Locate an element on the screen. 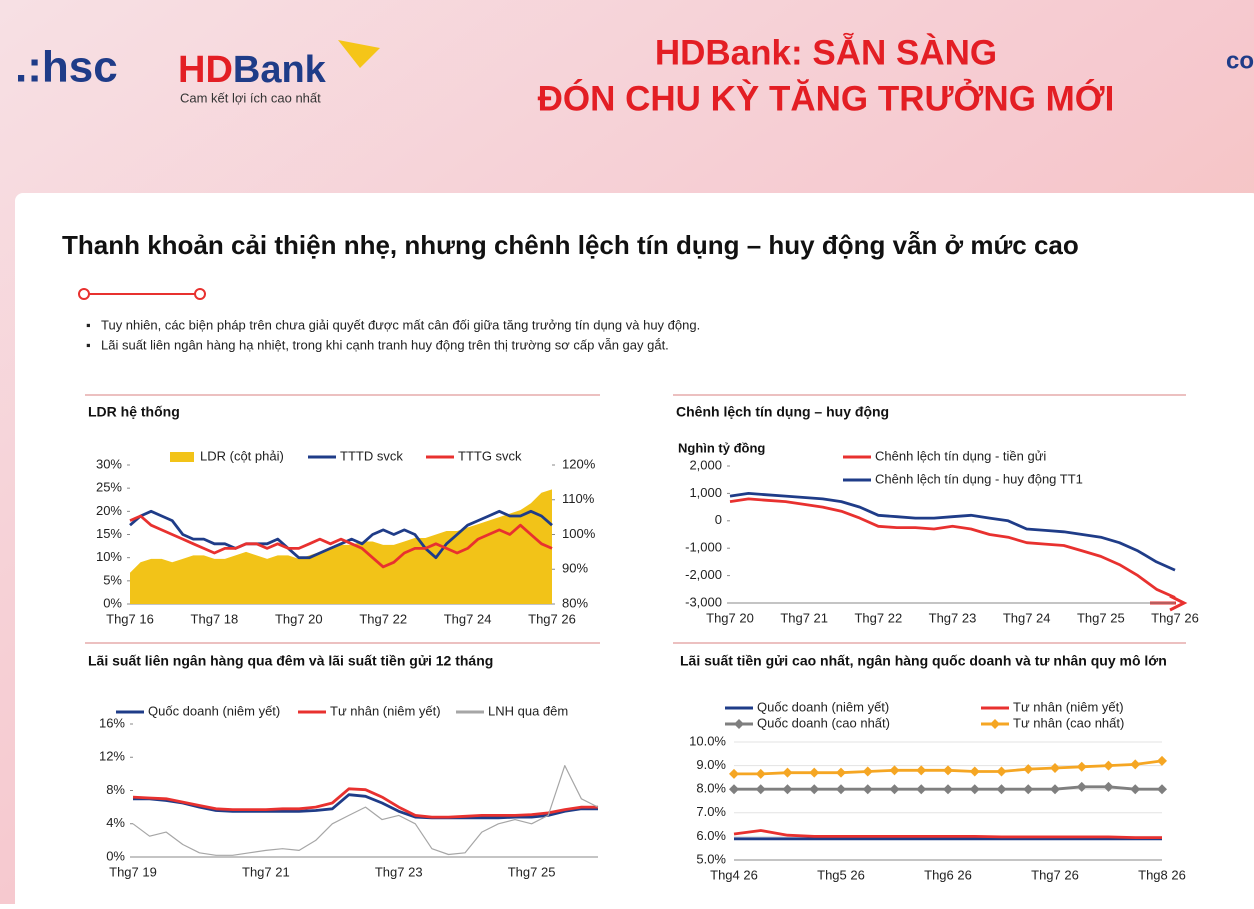 Image resolution: width=1254 pixels, height=909 pixels. y-tick-label: 2,000 is located at coordinates (705, 464).